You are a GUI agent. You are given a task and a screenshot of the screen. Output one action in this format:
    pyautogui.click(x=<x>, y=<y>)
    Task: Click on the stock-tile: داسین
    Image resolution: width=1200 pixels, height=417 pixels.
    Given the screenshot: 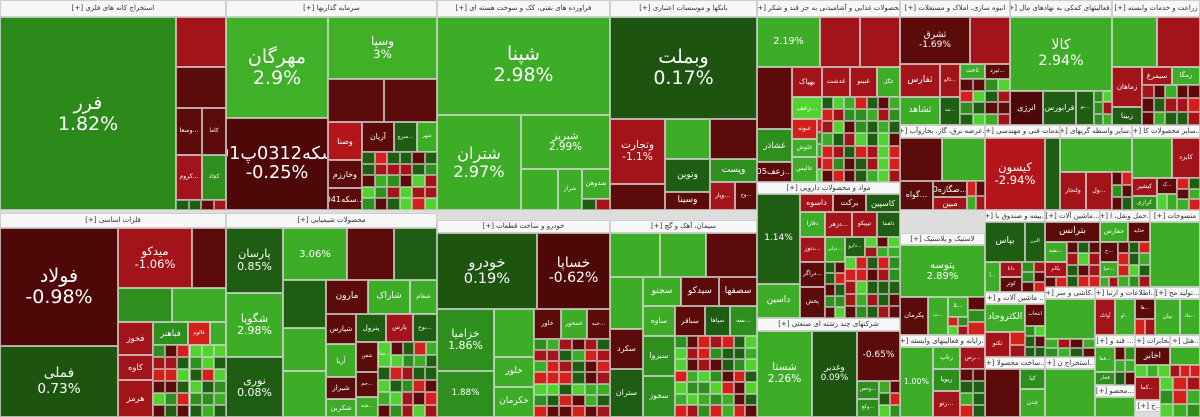 What is the action you would take?
    pyautogui.click(x=778, y=301)
    